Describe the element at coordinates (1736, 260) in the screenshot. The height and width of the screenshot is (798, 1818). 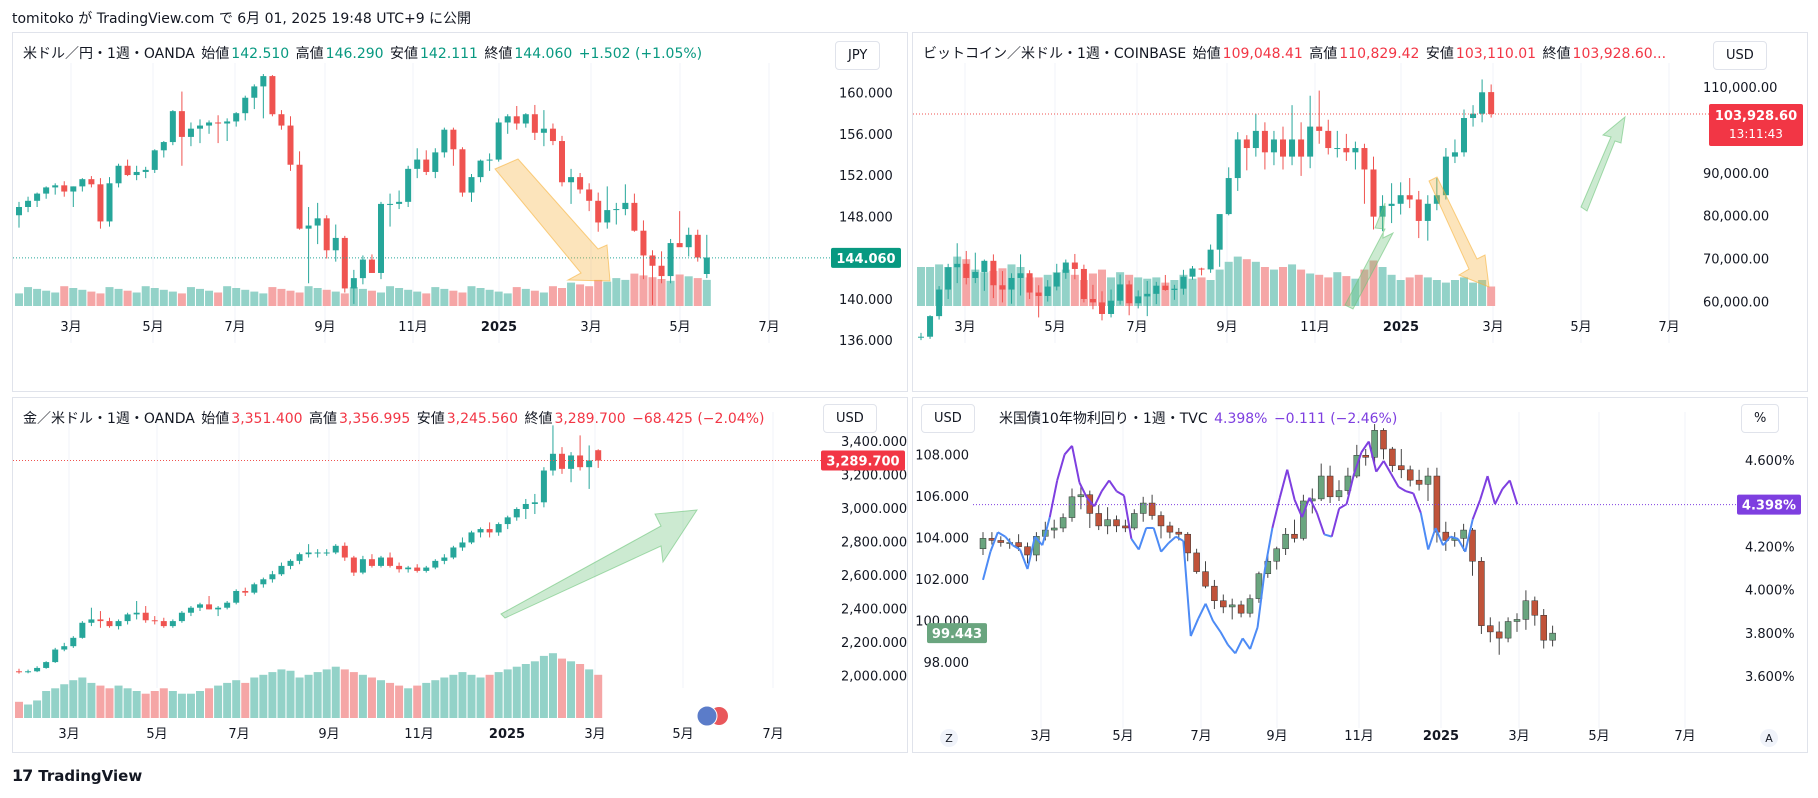
I see `y-tick-label: 70,000.00` at that location.